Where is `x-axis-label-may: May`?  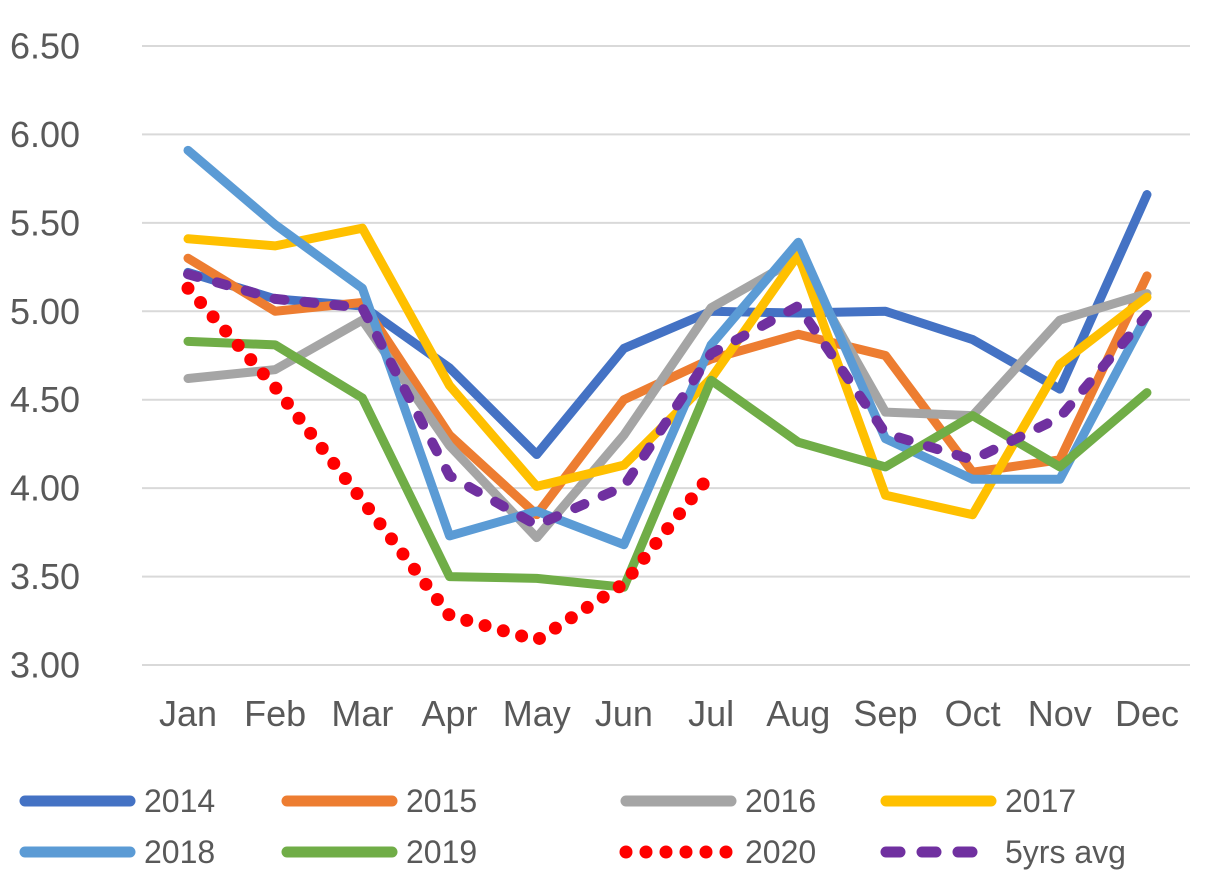 x-axis-label-may: May is located at coordinates (537, 713).